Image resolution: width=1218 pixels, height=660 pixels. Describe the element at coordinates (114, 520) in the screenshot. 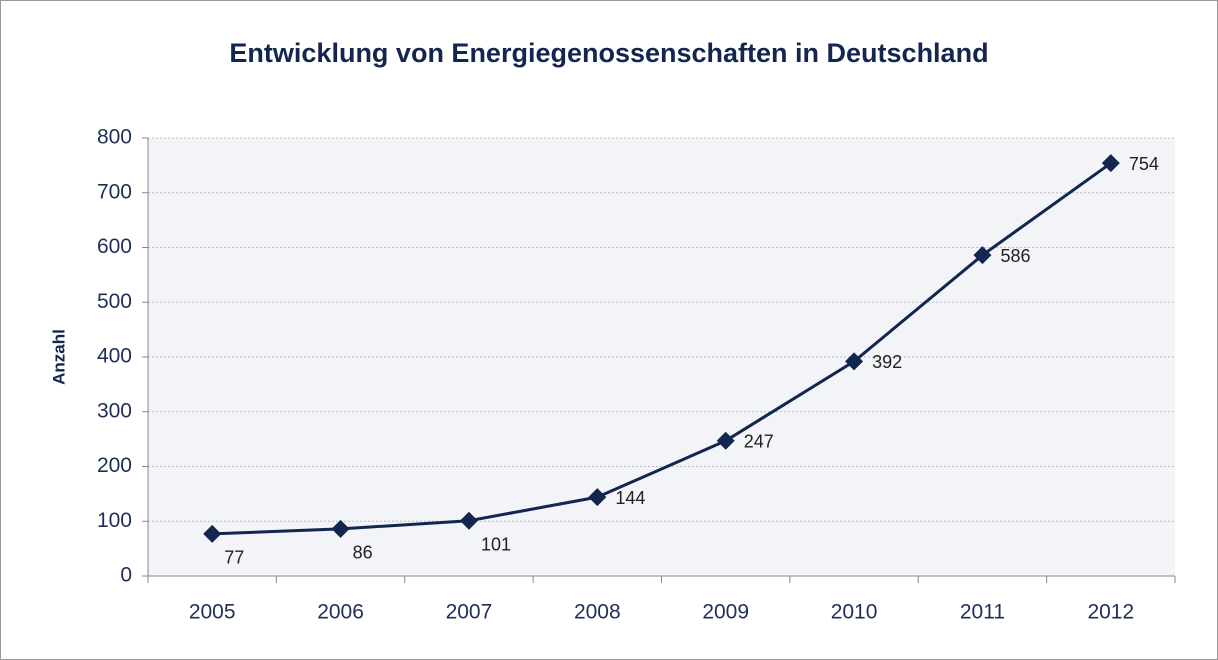

I see `y-tick-label: 100` at that location.